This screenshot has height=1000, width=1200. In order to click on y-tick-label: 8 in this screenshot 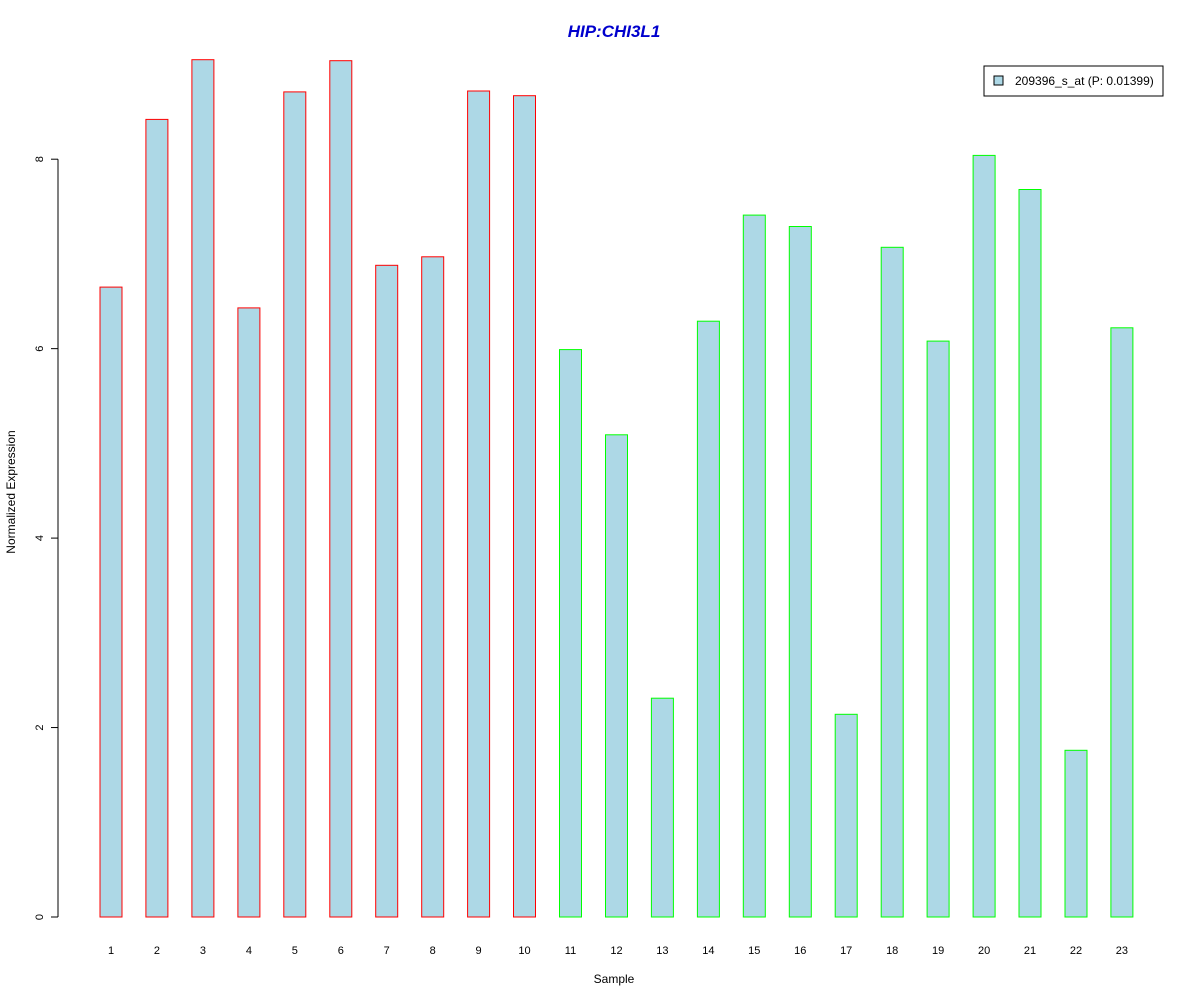, I will do `click(40, 159)`.